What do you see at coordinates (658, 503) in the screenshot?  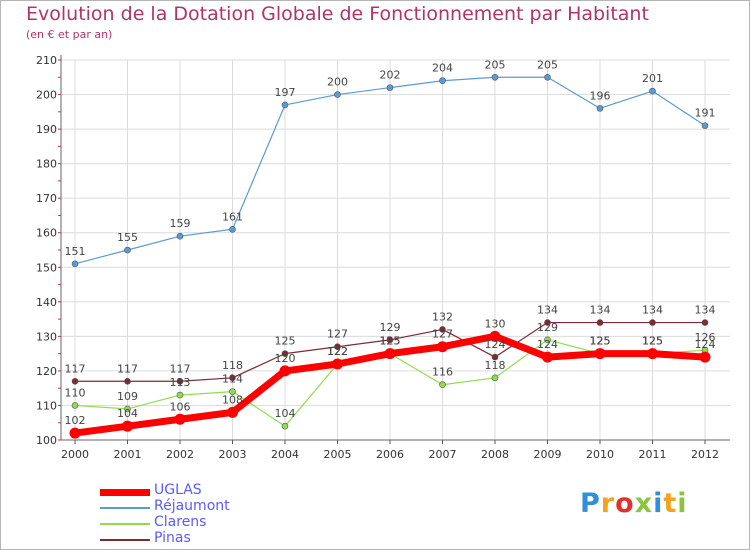 I see `logo-letter: i` at bounding box center [658, 503].